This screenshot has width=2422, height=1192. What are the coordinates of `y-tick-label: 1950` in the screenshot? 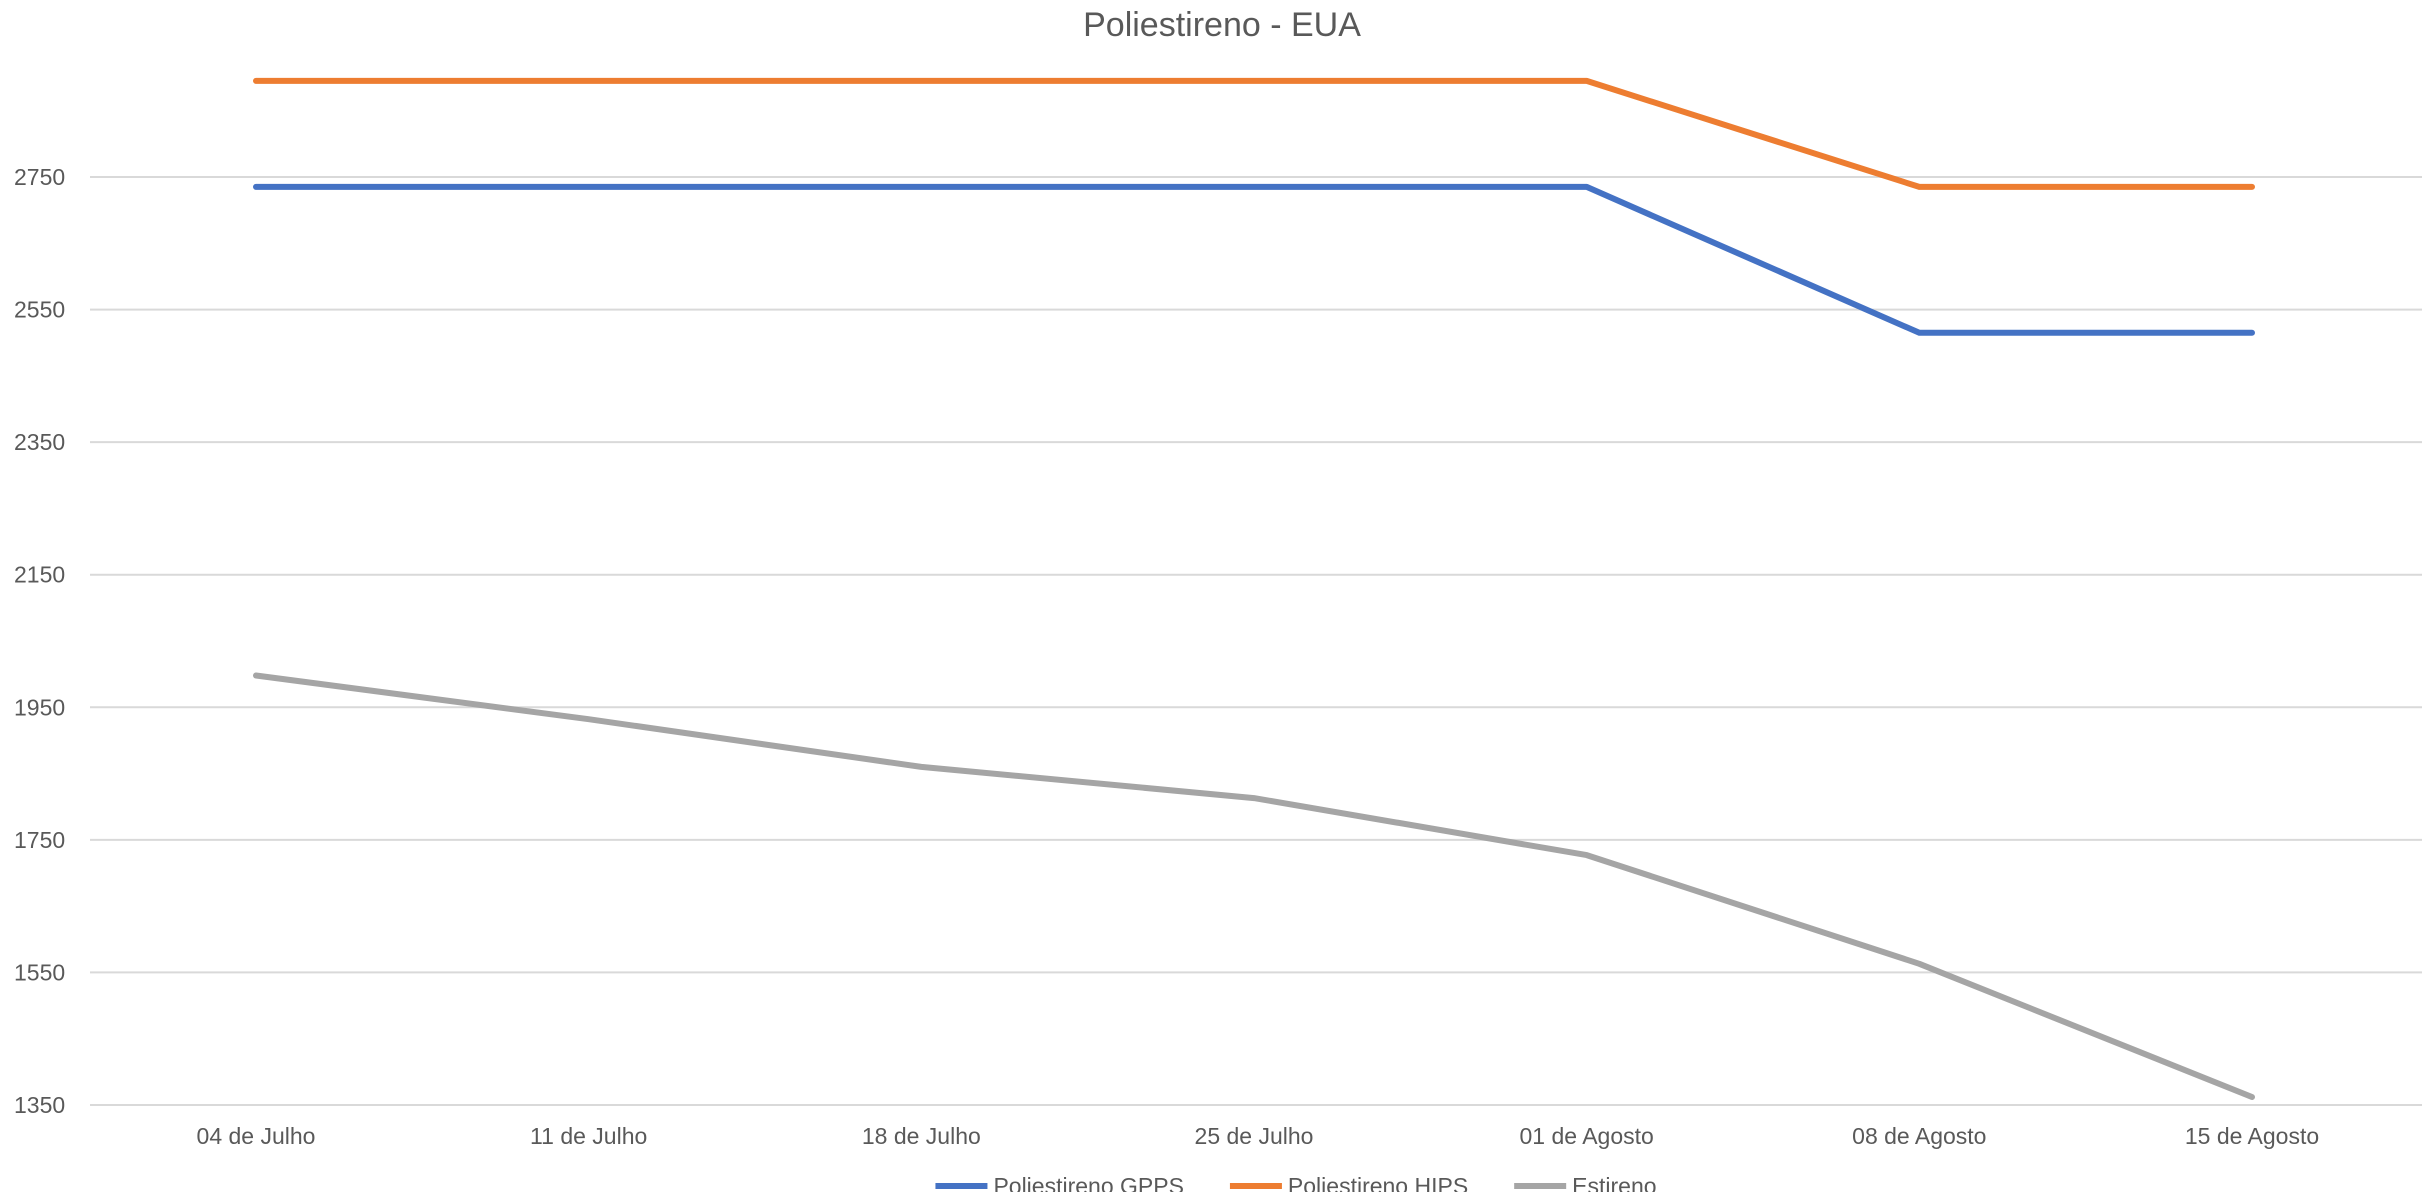 It's located at (39, 707).